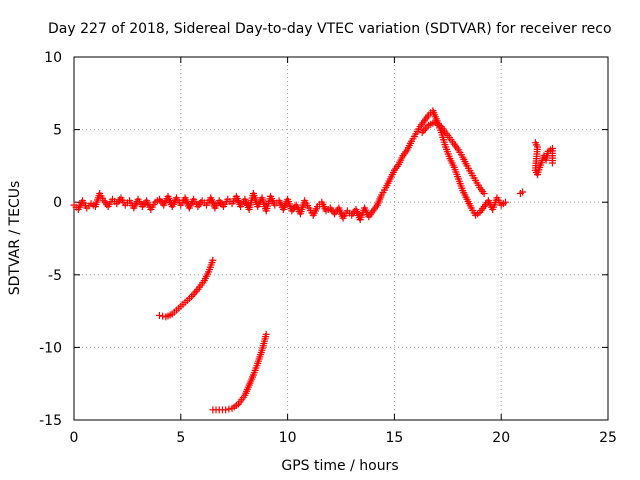 The width and height of the screenshot is (640, 480). I want to click on x-tick-label: 25, so click(608, 438).